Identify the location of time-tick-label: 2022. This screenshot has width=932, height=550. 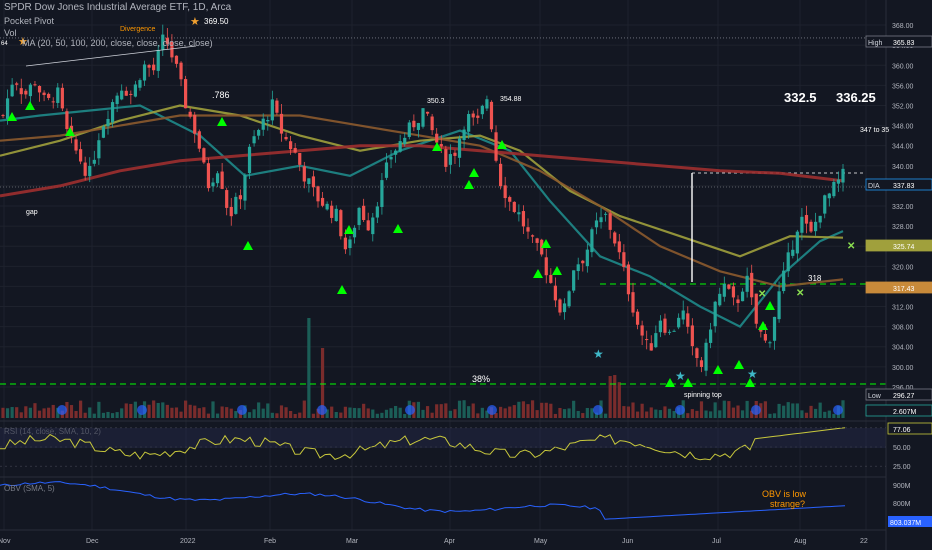
(188, 541).